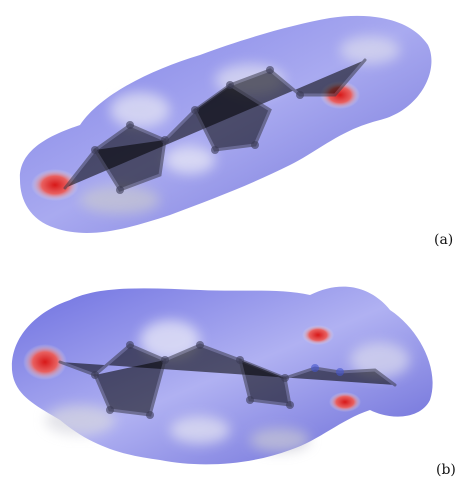 This screenshot has width=459, height=479. What do you see at coordinates (446, 470) in the screenshot?
I see `panel-label: (b)` at bounding box center [446, 470].